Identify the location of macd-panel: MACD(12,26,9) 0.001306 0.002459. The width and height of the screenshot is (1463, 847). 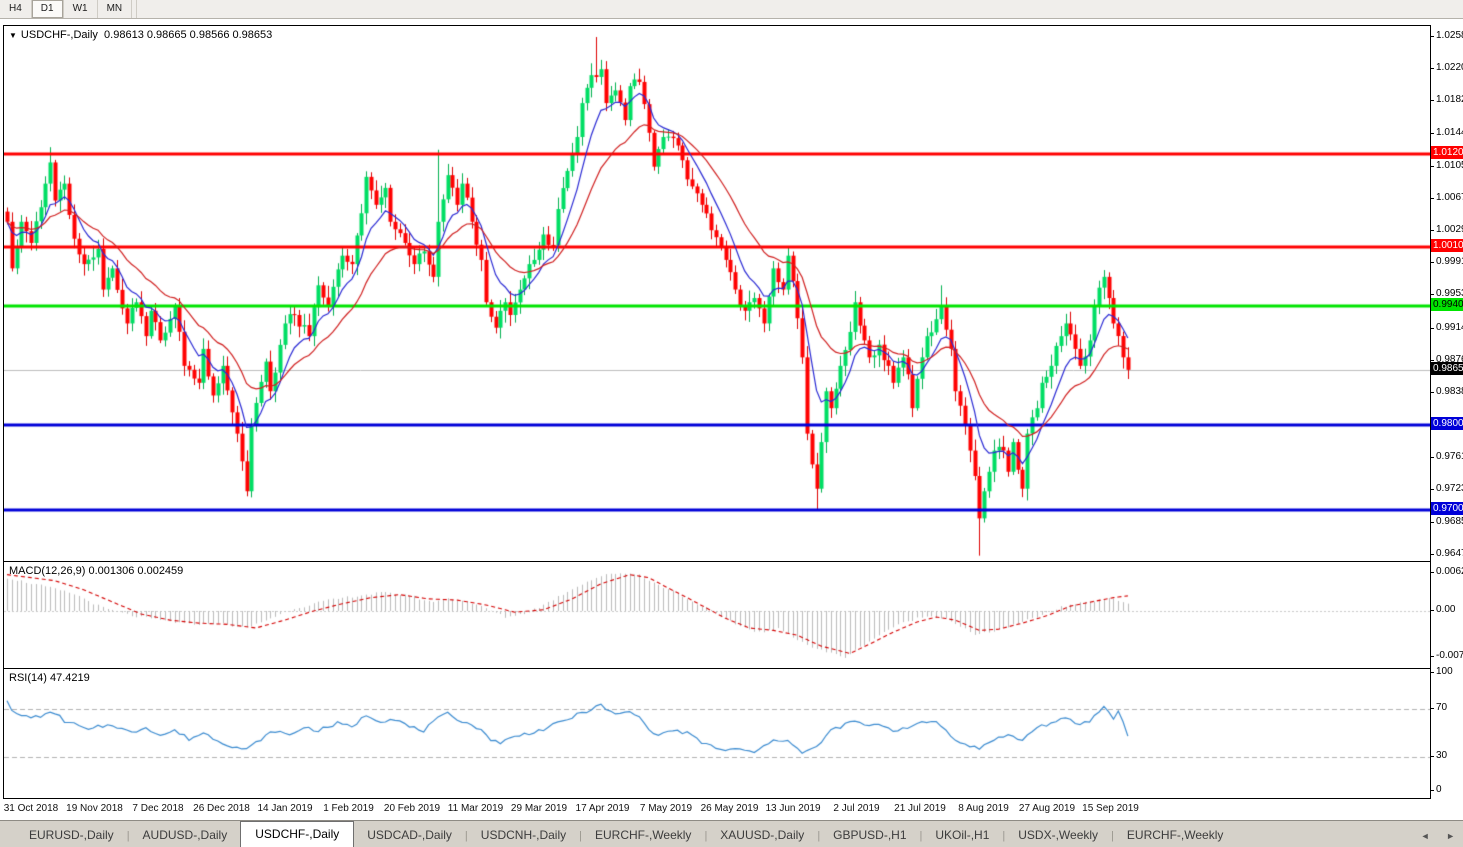
(717, 615).